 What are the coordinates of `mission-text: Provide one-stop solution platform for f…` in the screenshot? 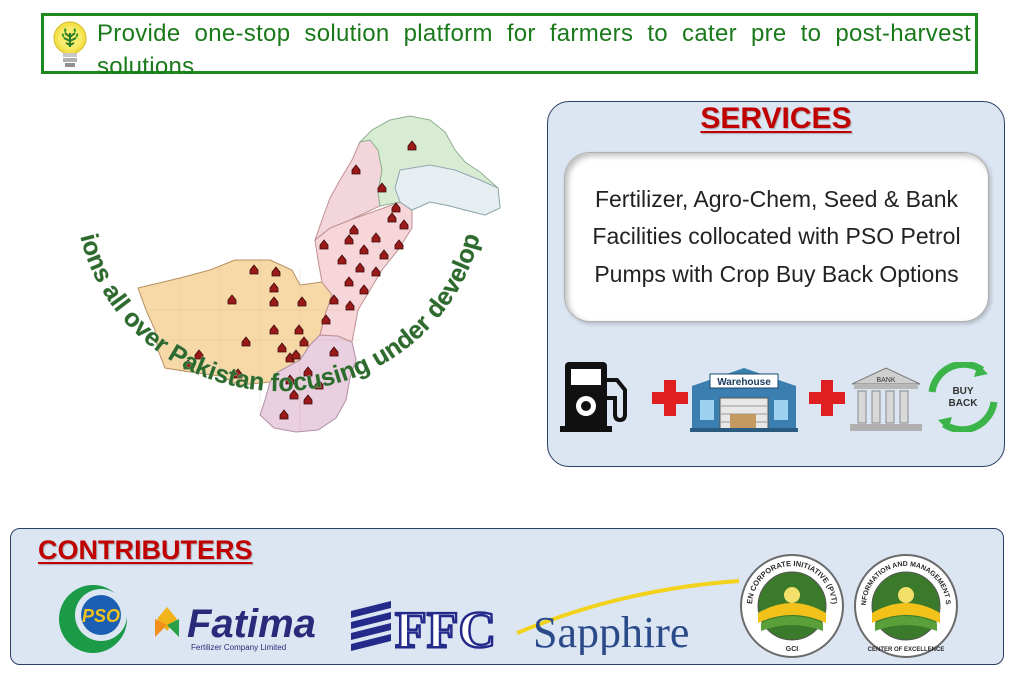 It's located at (534, 50).